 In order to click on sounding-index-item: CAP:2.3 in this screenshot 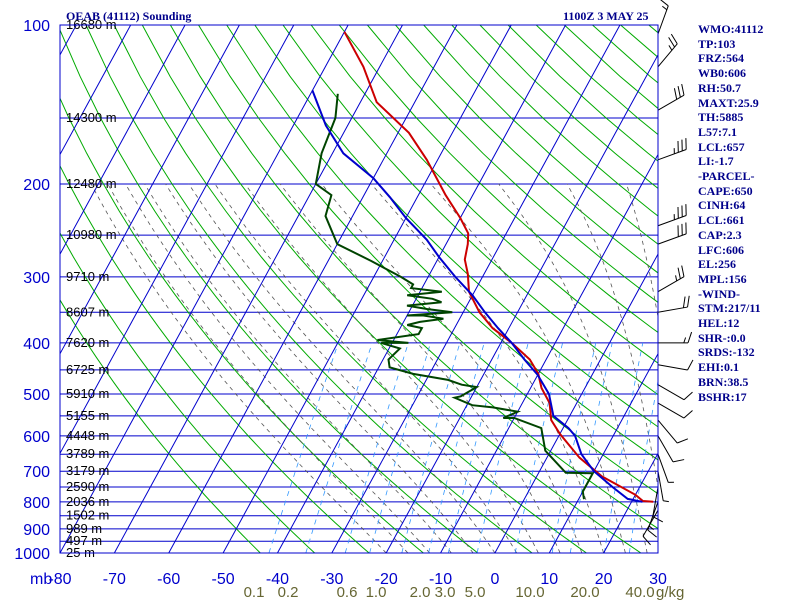, I will do `click(720, 234)`.